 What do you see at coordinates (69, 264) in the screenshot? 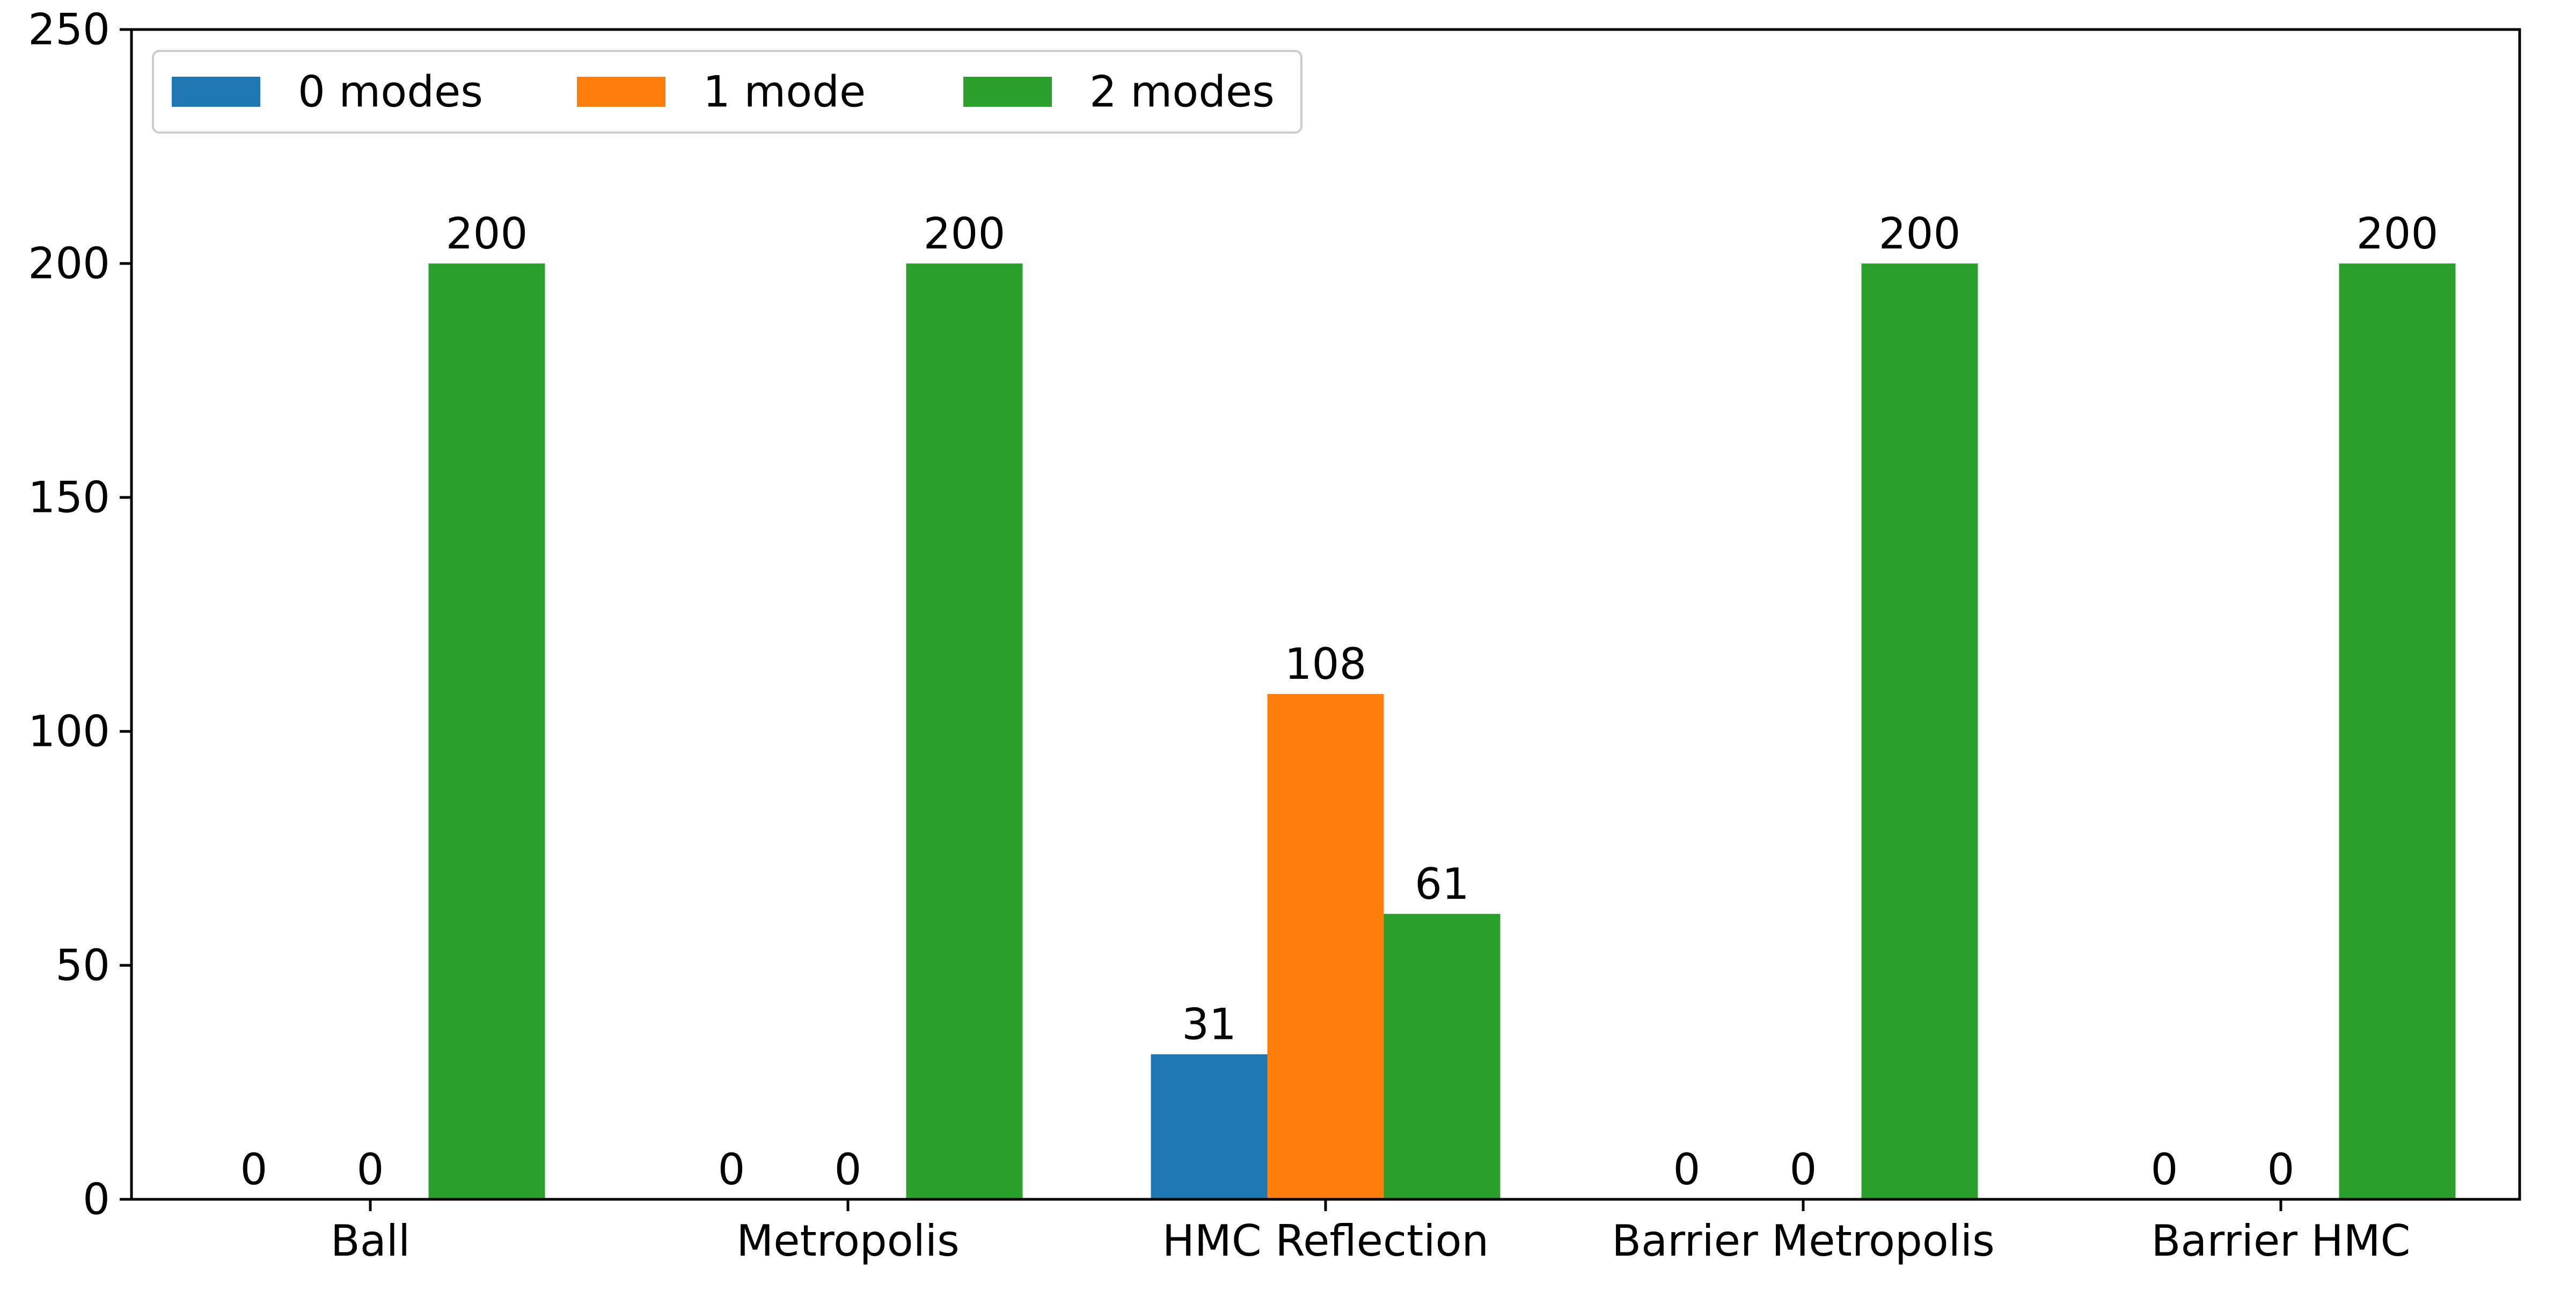
I see `y-tick-label: 200` at bounding box center [69, 264].